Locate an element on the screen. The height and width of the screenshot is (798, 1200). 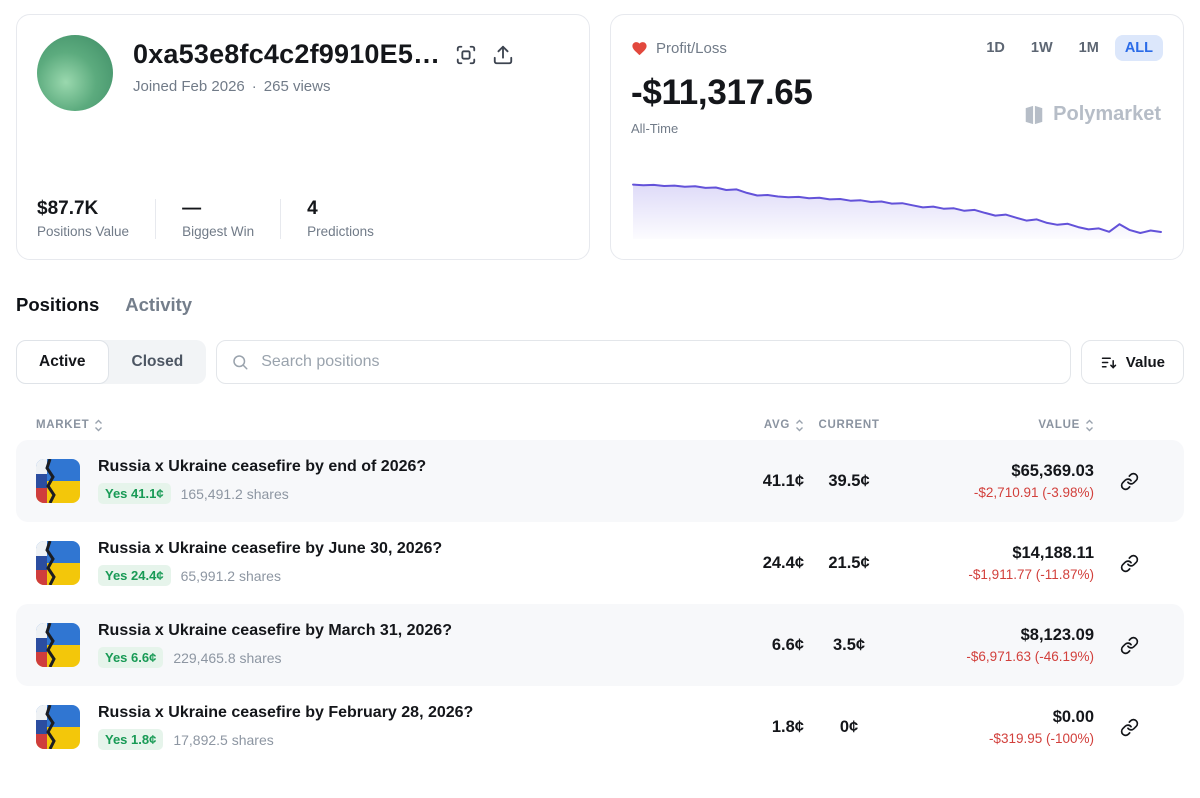
polymarket-watermark-text: Polymarket is located at coordinates (1107, 114).